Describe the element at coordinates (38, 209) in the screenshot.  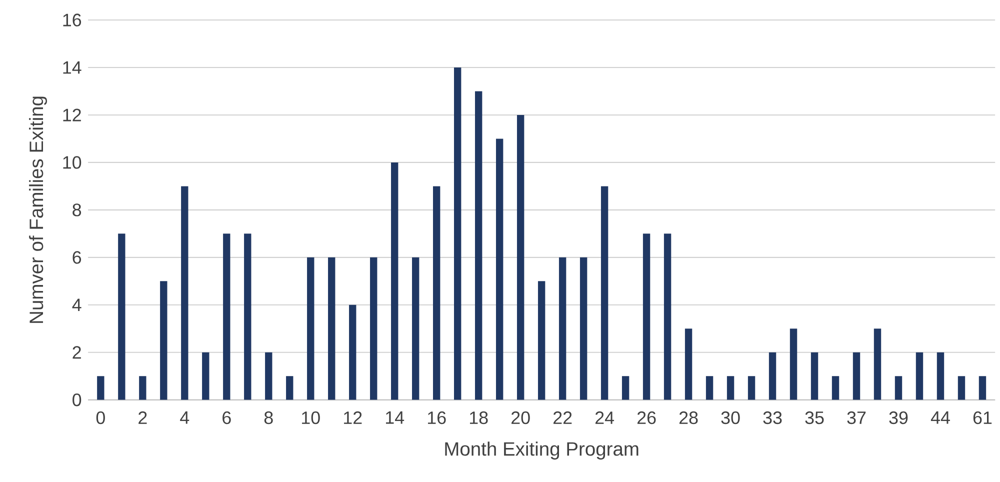
I see `y-axis-title: Numver of Families Exiting` at that location.